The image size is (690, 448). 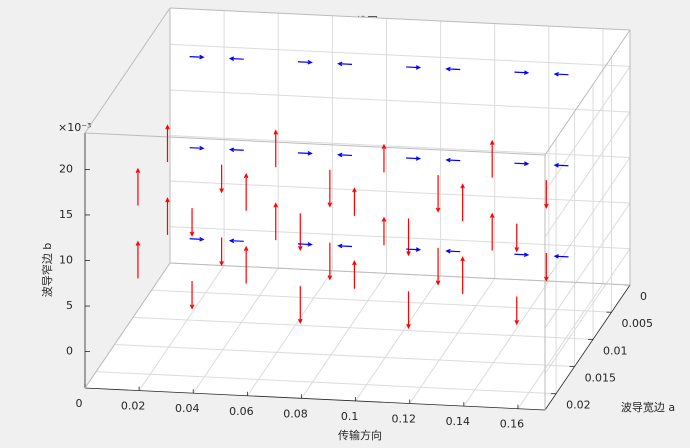 What do you see at coordinates (295, 413) in the screenshot?
I see `x-tick-label: 0.08` at bounding box center [295, 413].